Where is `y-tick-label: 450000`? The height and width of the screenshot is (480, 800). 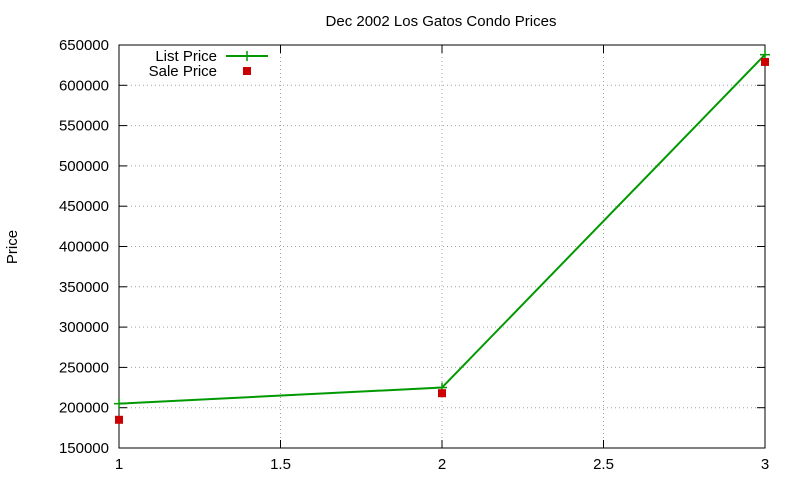 y-tick-label: 450000 is located at coordinates (84, 206).